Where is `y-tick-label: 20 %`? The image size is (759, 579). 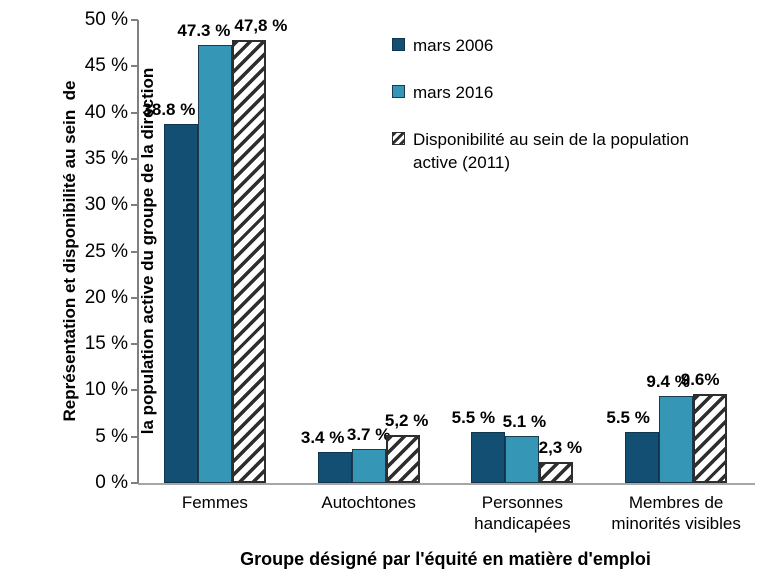 y-tick-label: 20 % is located at coordinates (106, 297).